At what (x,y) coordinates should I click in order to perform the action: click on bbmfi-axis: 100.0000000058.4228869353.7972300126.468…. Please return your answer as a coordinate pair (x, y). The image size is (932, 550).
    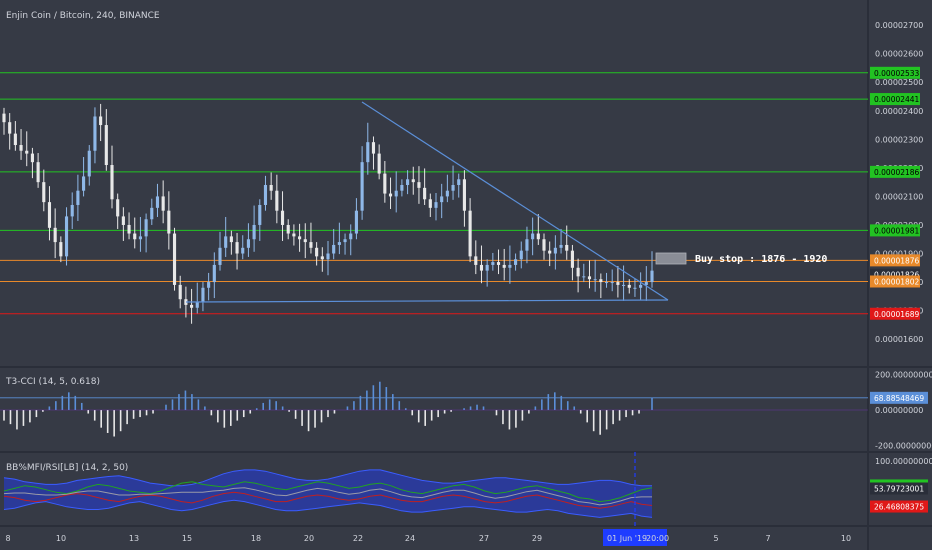
    Looking at the image, I should click on (901, 485).